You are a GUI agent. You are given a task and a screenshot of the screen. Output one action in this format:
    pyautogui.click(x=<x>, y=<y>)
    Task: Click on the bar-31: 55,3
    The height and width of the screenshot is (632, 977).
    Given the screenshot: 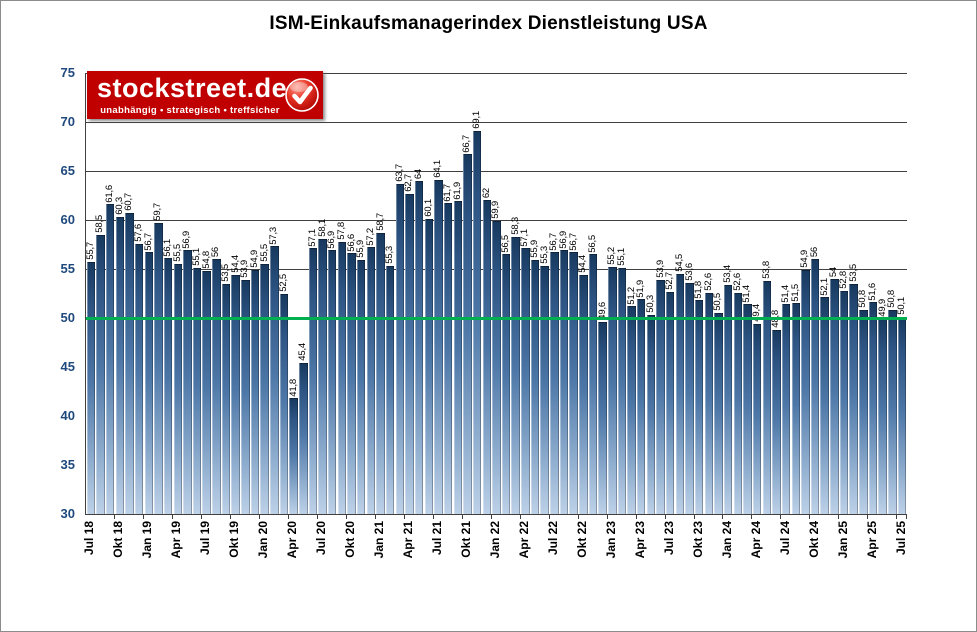 What is the action you would take?
    pyautogui.click(x=389, y=293)
    